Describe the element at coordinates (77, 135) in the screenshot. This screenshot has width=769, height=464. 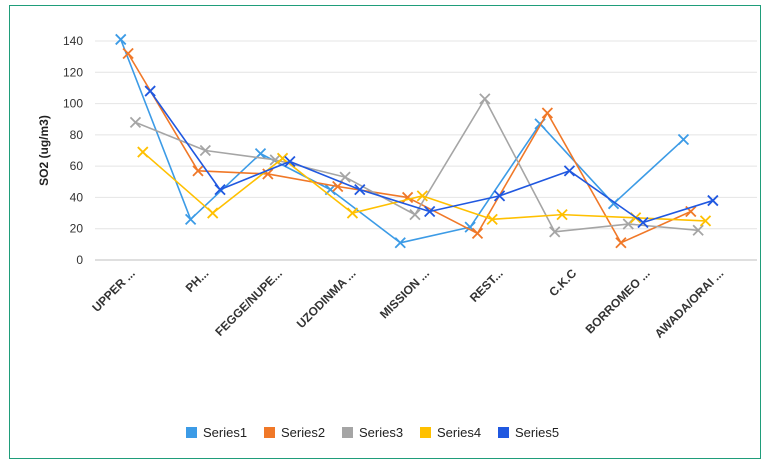
I see `y-tick-label: 80` at that location.